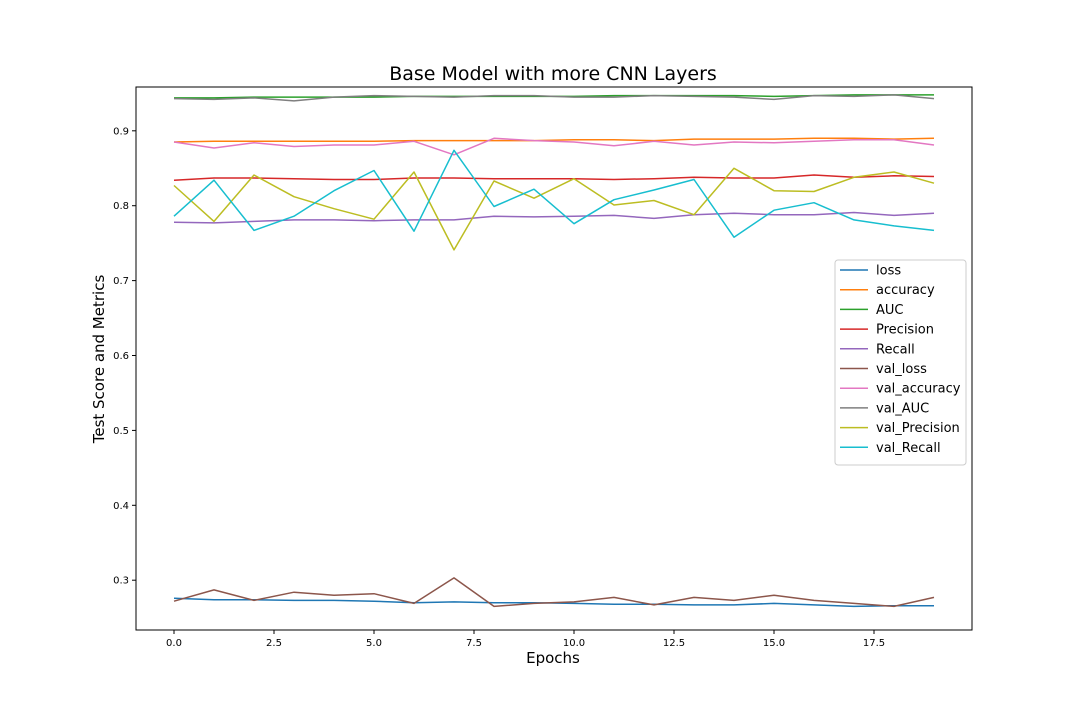 This screenshot has width=1080, height=720. What do you see at coordinates (274, 643) in the screenshot?
I see `x-tick-label: 2.5` at bounding box center [274, 643].